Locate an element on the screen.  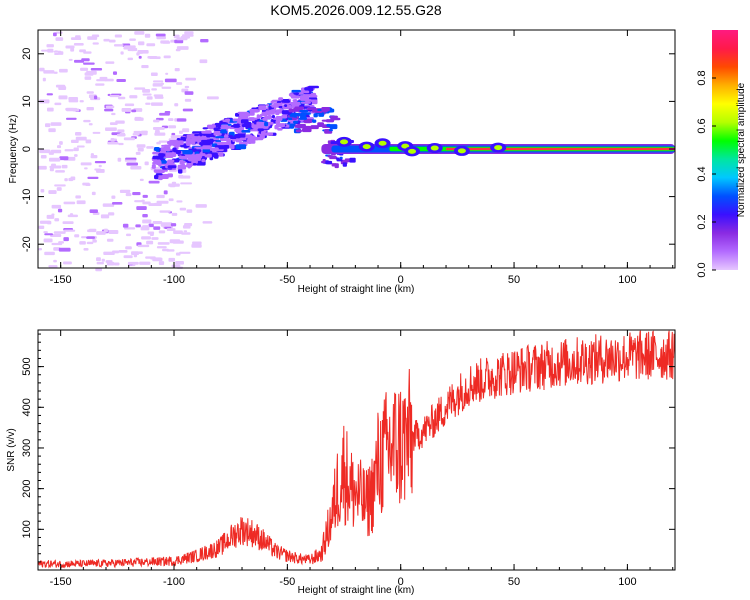
x-tick-label: -150 is located at coordinates (61, 280).